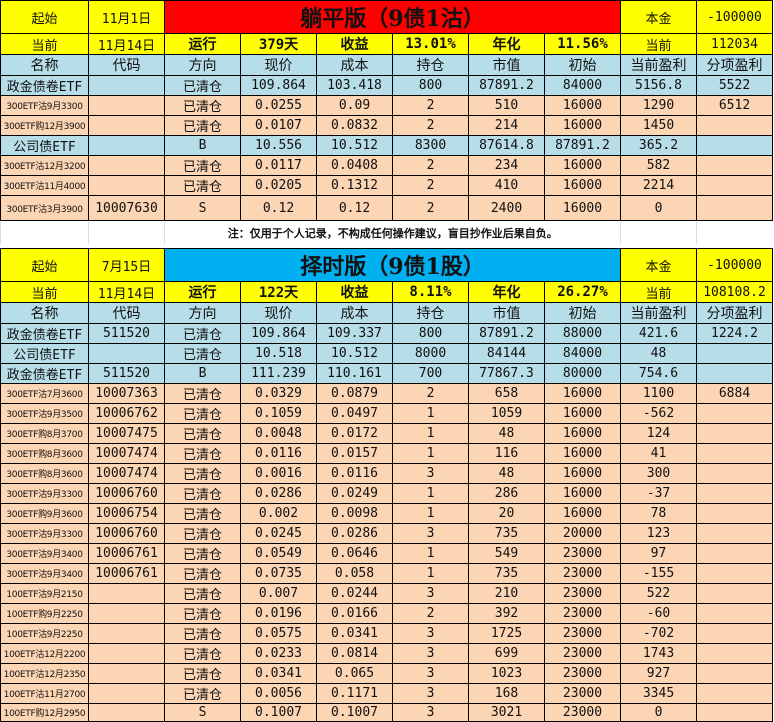 This screenshot has height=722, width=774. I want to click on cell-price: 0.0549, so click(278, 553).